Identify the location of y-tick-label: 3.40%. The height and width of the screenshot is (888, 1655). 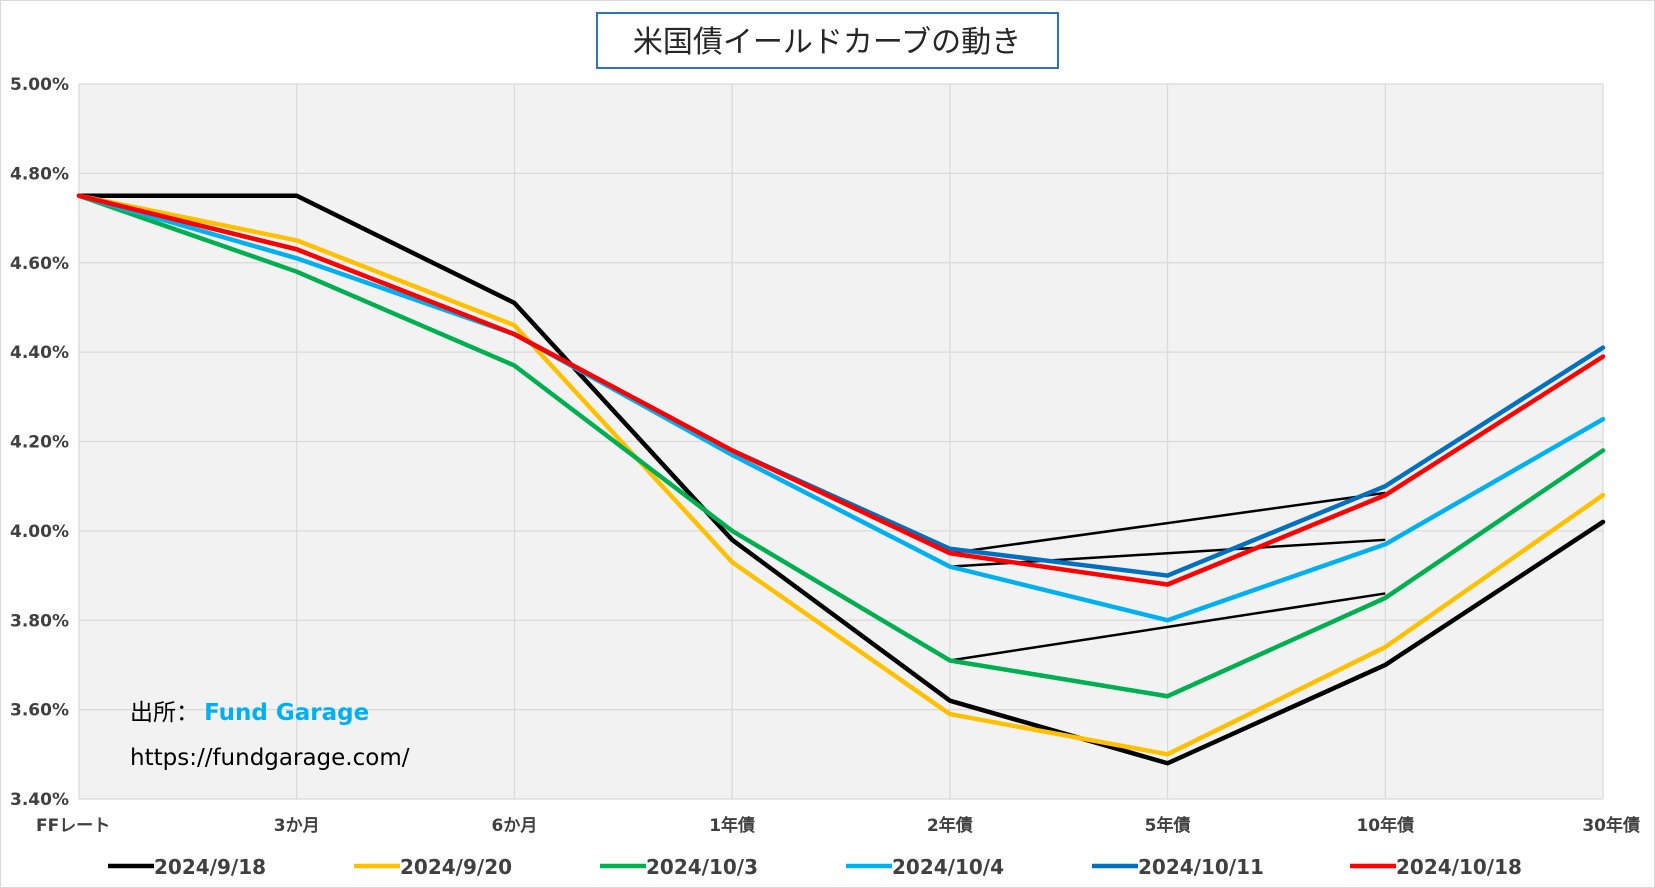
(39, 800).